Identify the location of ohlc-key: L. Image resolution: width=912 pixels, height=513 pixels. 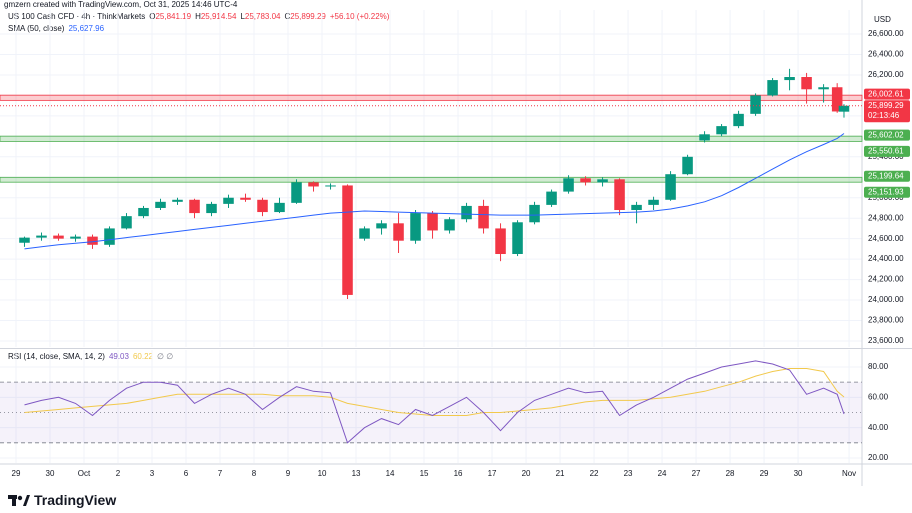
(242, 16).